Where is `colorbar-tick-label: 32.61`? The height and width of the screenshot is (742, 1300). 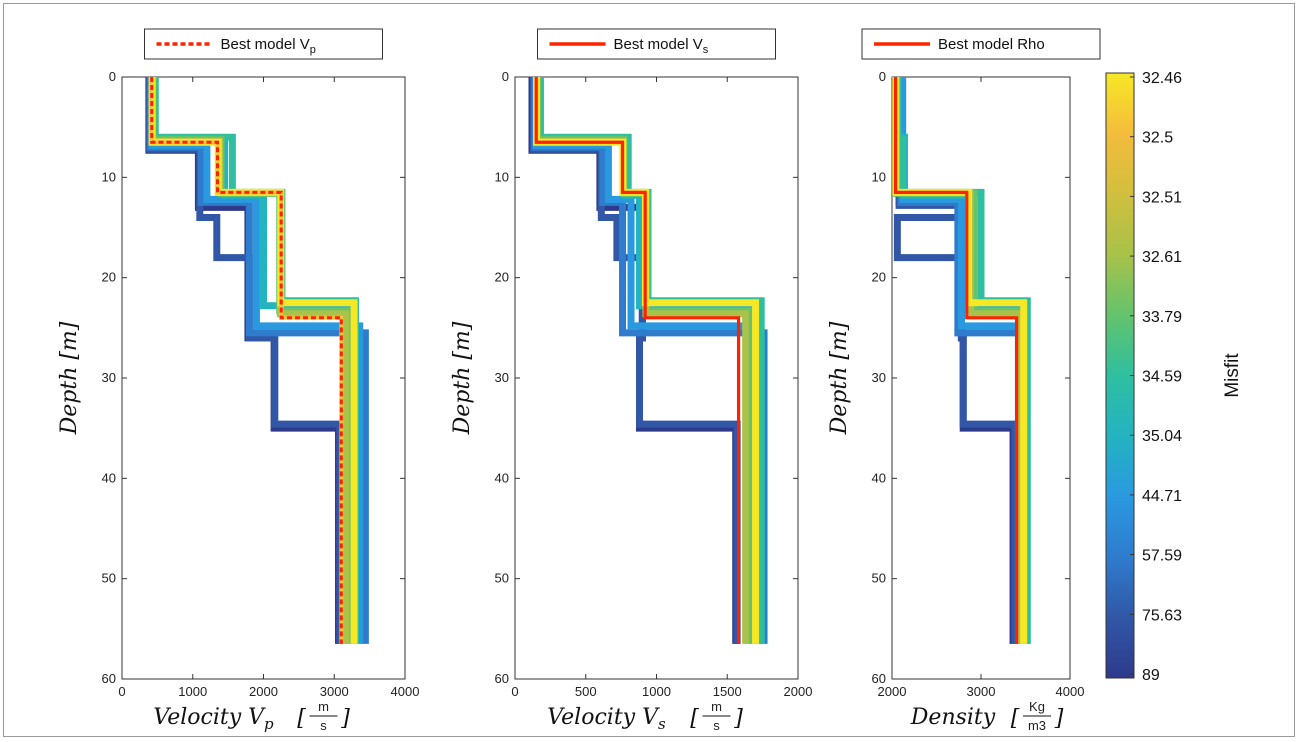 colorbar-tick-label: 32.61 is located at coordinates (1162, 257).